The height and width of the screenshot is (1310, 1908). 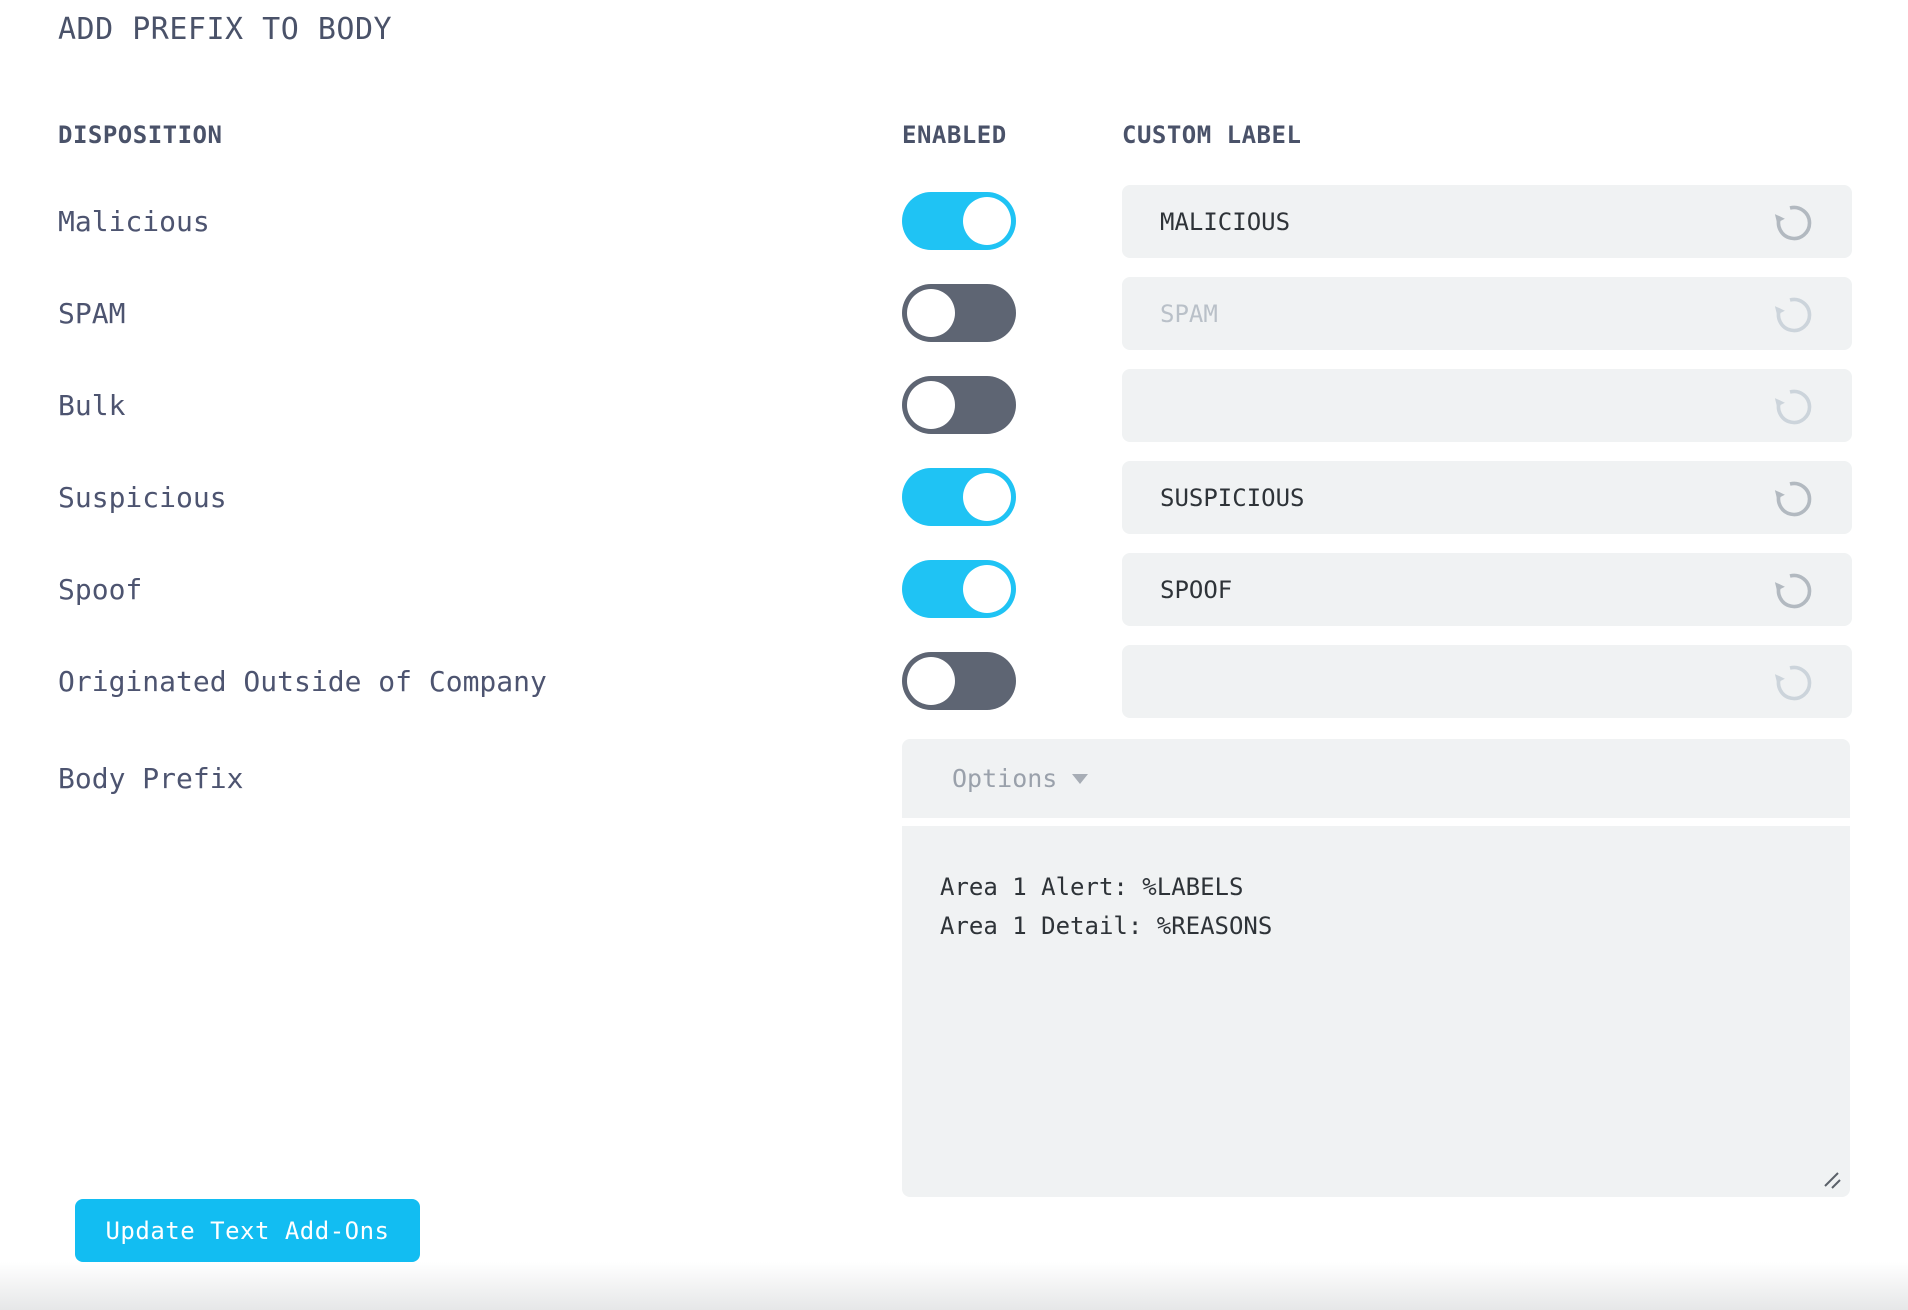 I want to click on column-header-disposition: DISPOSITION, so click(x=140, y=135).